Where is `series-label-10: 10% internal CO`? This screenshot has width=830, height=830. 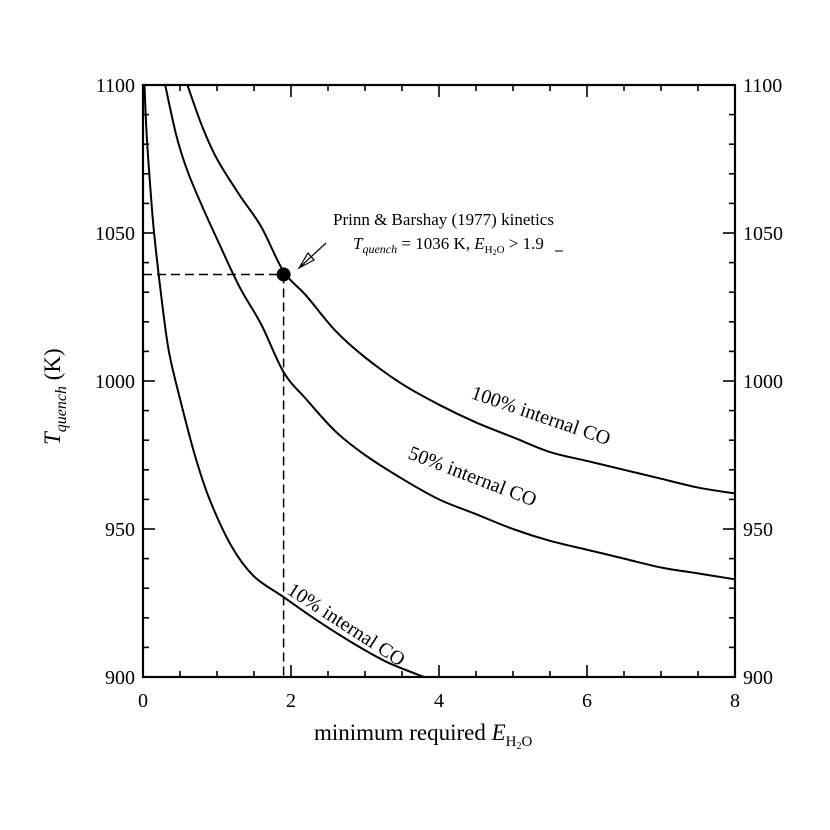
series-label-10: 10% internal CO is located at coordinates (346, 625).